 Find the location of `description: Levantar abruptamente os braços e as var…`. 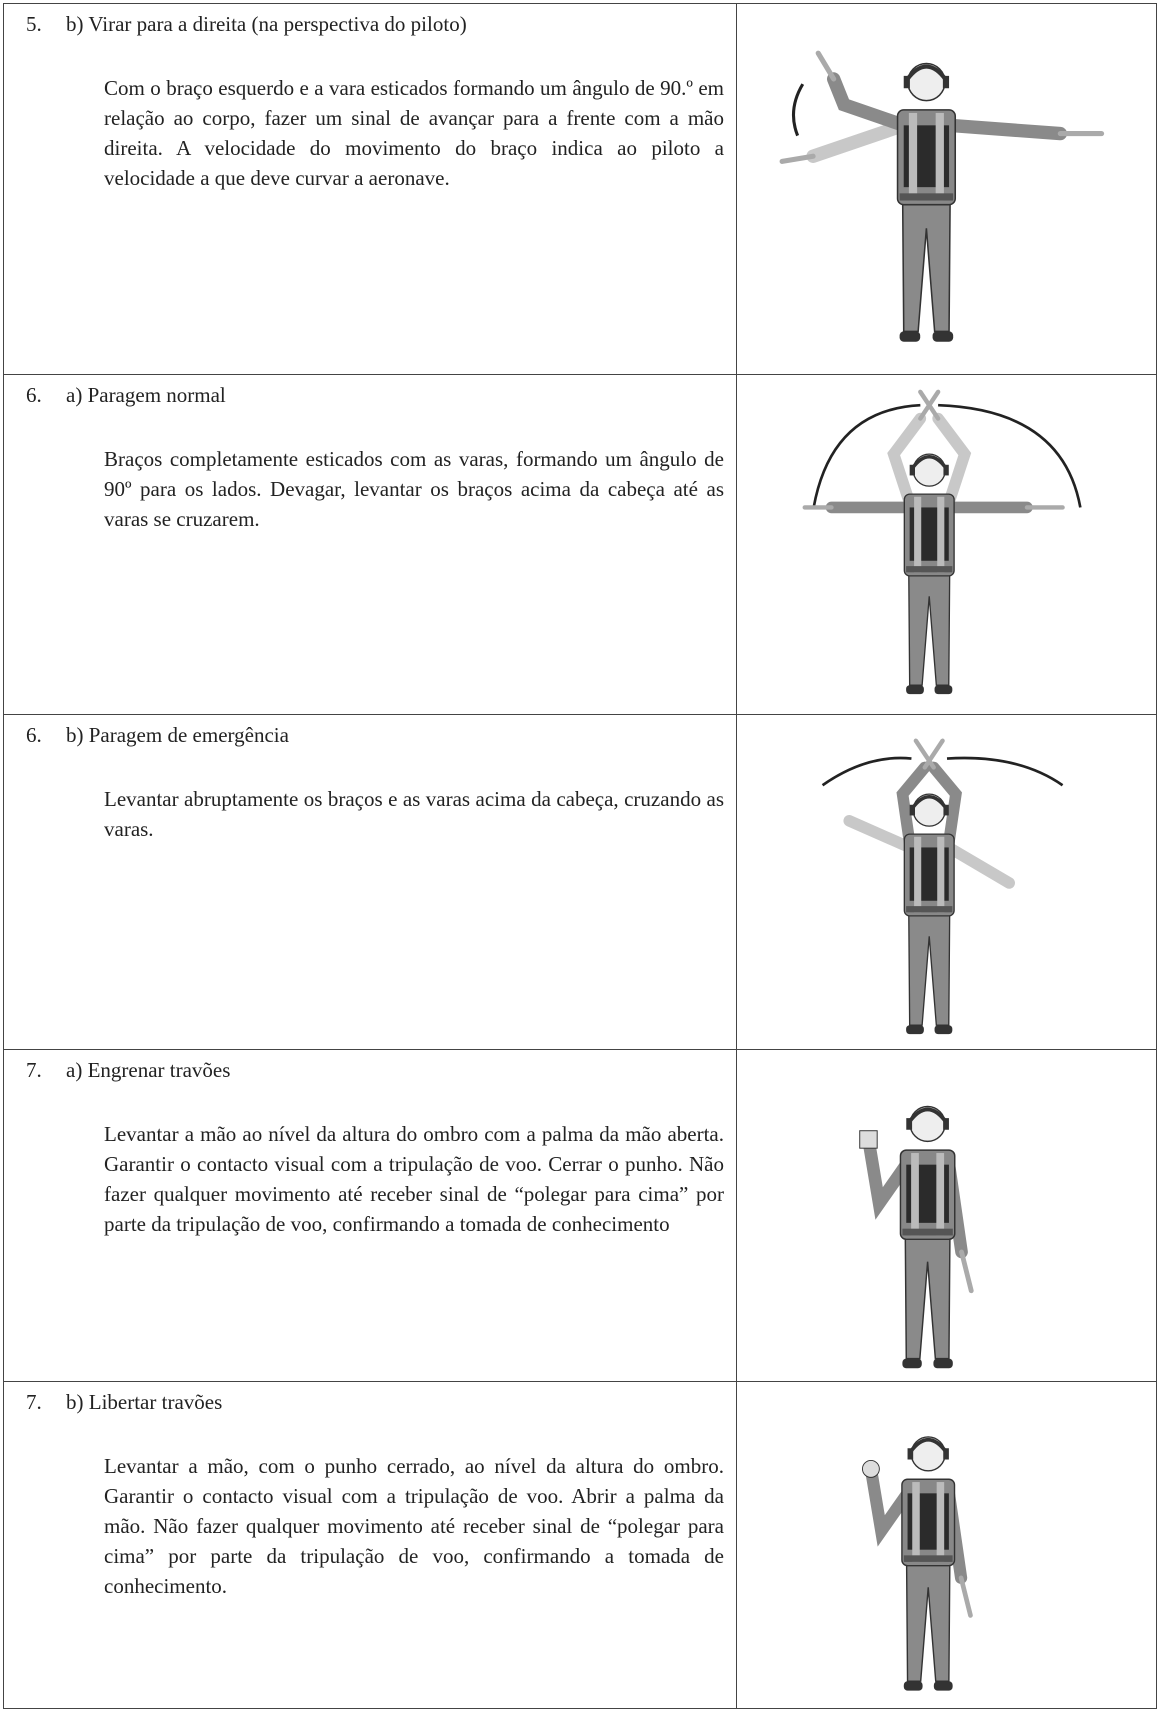

description: Levantar abruptamente os braços e as var… is located at coordinates (414, 814).